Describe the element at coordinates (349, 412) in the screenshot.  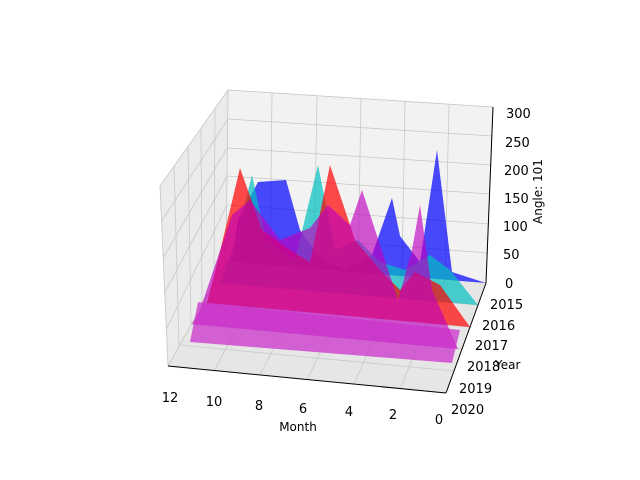
I see `svg-text: 4` at that location.